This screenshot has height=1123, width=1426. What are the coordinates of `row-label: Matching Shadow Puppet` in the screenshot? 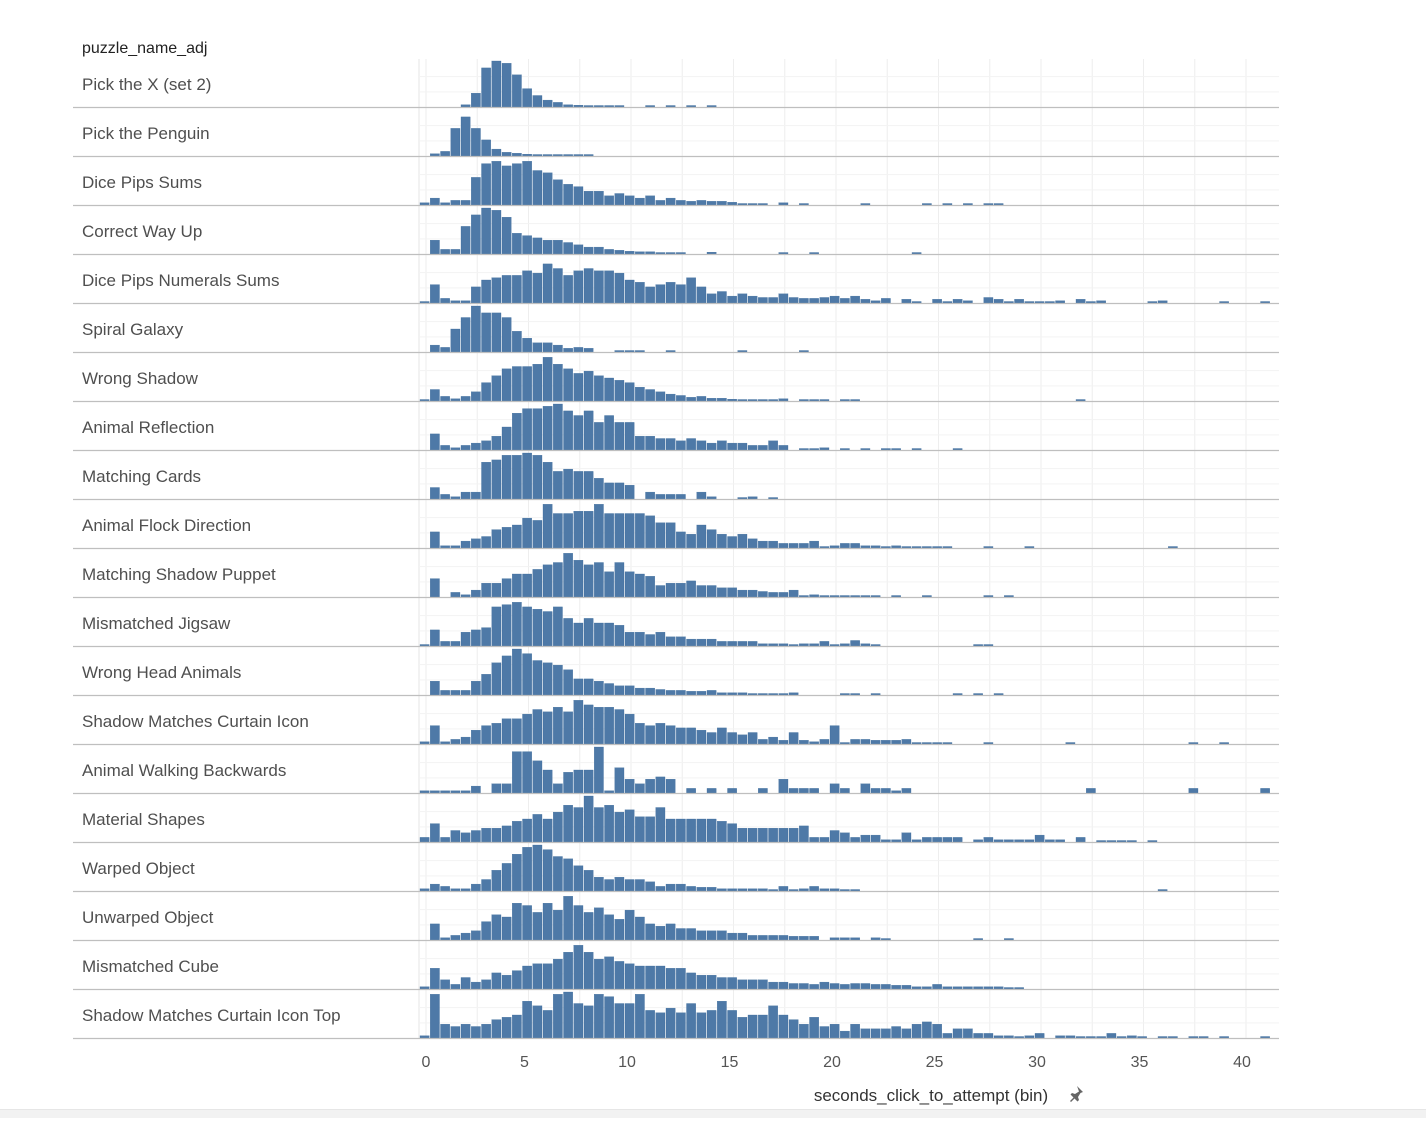 It's located at (179, 574).